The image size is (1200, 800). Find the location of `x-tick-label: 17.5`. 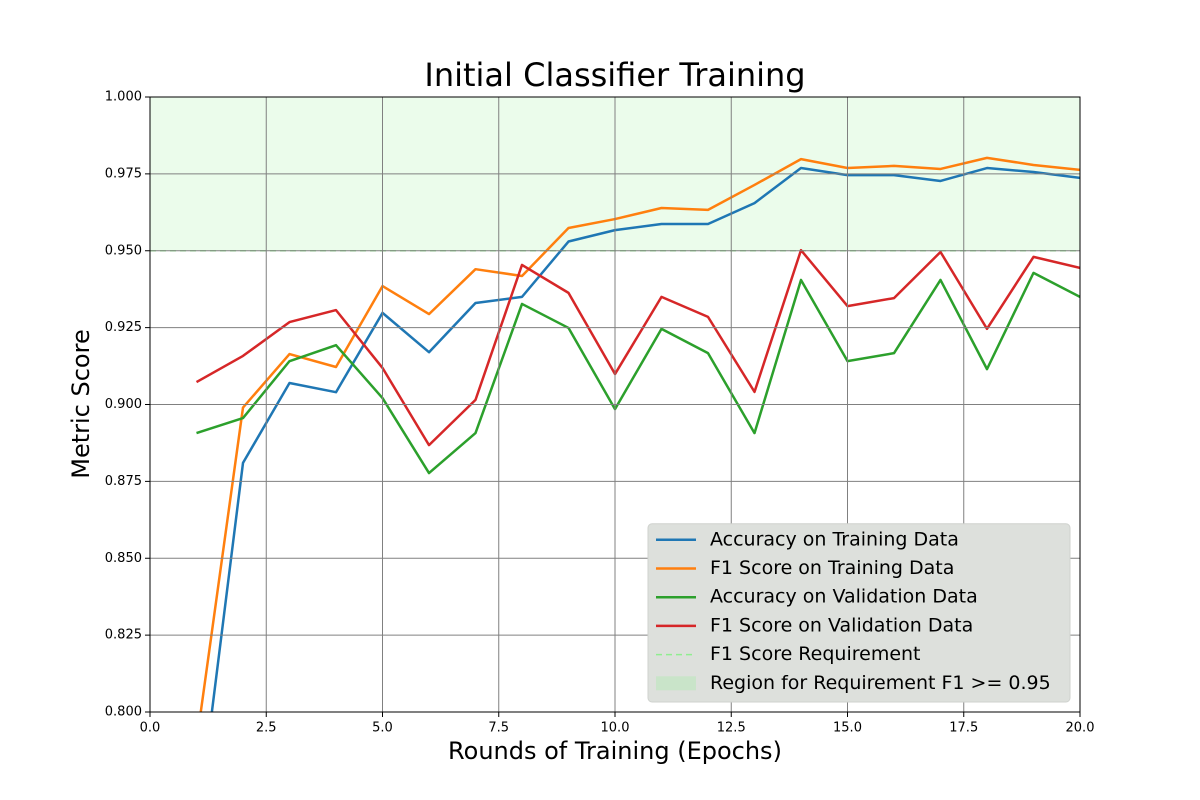

x-tick-label: 17.5 is located at coordinates (963, 728).